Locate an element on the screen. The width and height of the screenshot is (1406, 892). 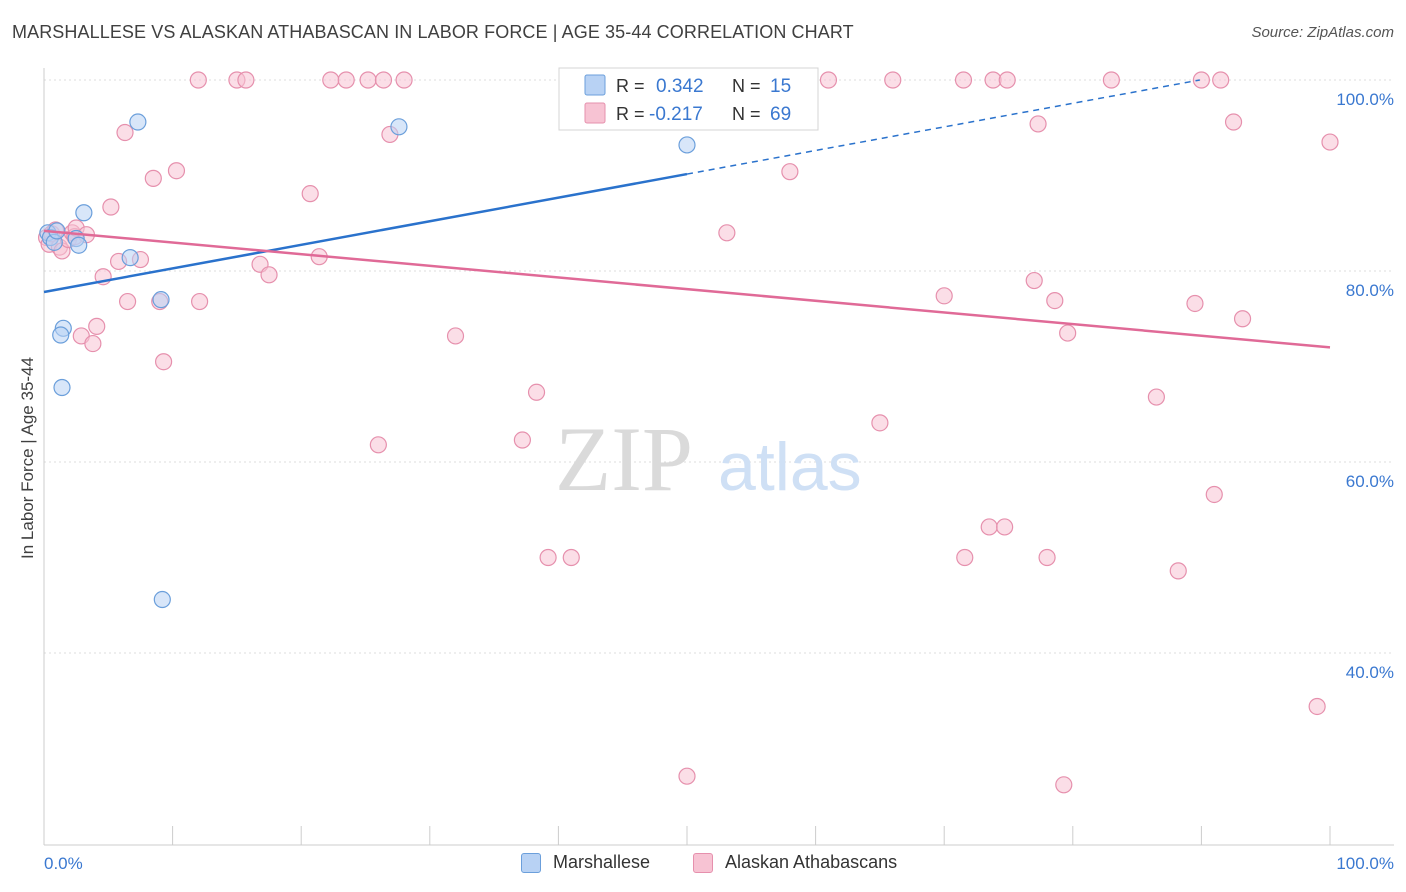
stats-r-label-marshallese: R = is located at coordinates (630, 86).